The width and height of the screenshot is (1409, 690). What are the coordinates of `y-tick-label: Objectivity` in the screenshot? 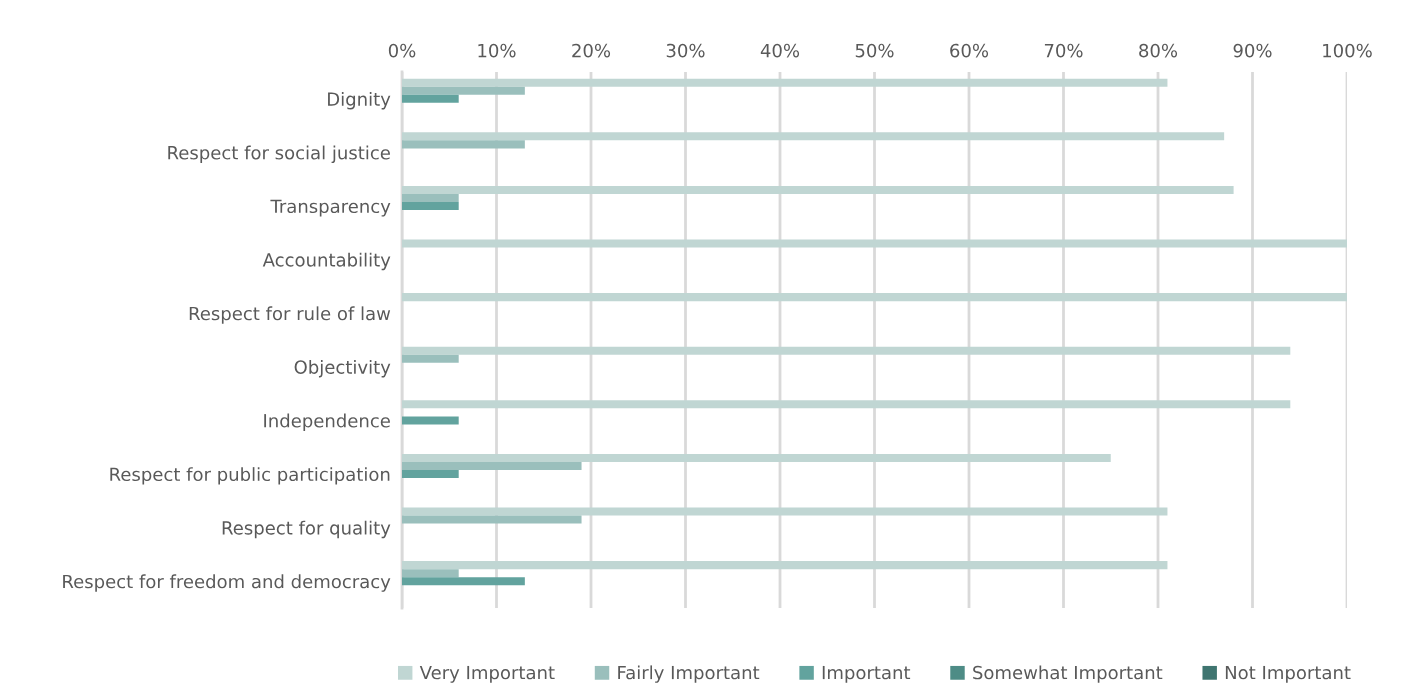 It's located at (342, 368).